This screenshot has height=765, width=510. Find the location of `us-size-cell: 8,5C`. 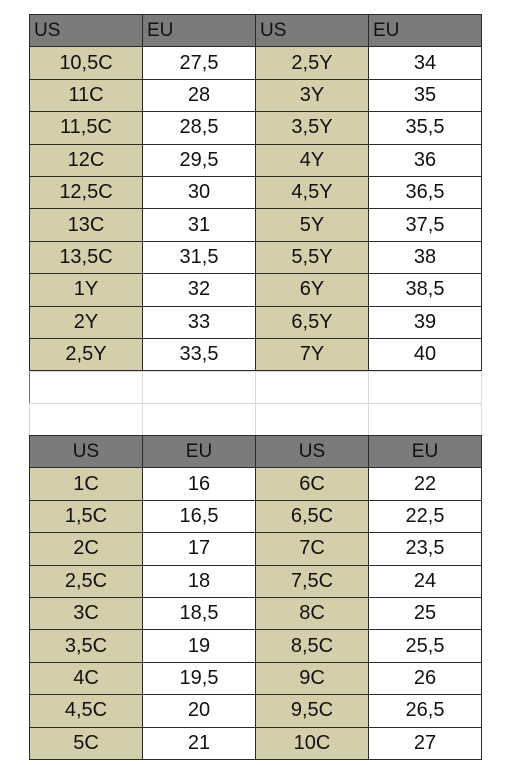

us-size-cell: 8,5C is located at coordinates (312, 646).